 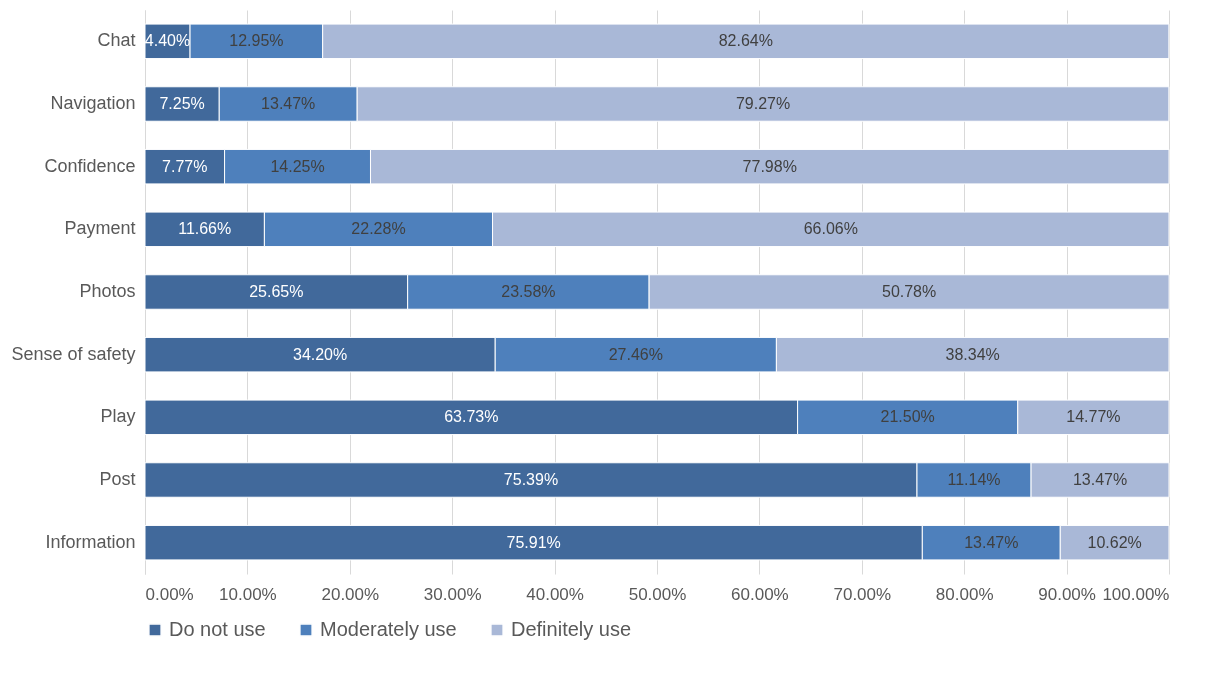 What do you see at coordinates (635, 354) in the screenshot?
I see `data-label: 27.46%` at bounding box center [635, 354].